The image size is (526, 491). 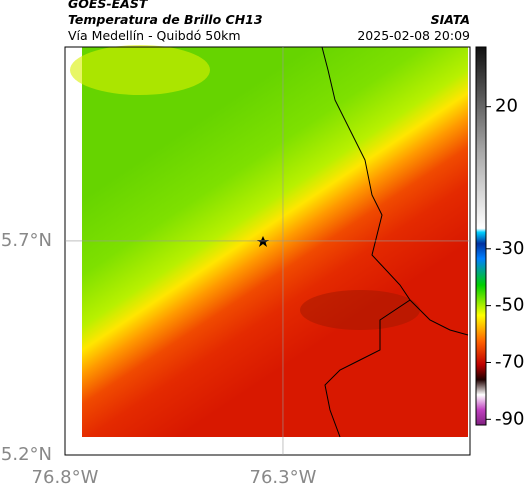 I want to click on colorbar-tick-label: -30, so click(x=509, y=248).